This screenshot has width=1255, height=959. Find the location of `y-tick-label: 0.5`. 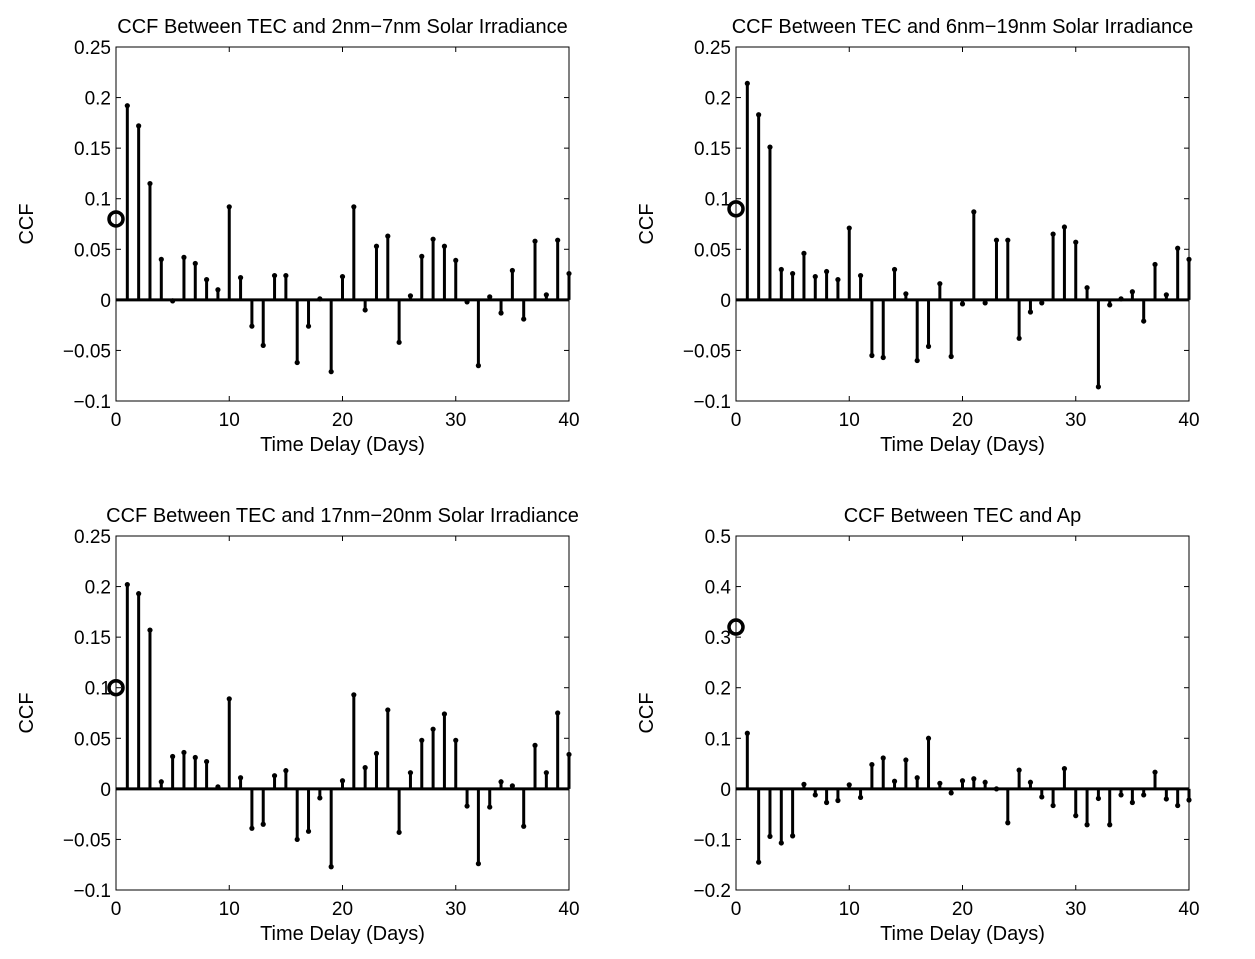

y-tick-label: 0.5 is located at coordinates (718, 537).